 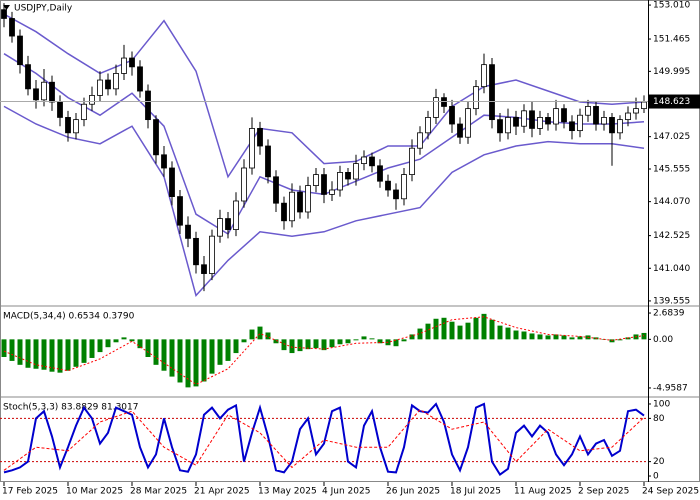 I want to click on x-tick-label: 2 Sep 2025, so click(x=603, y=492).